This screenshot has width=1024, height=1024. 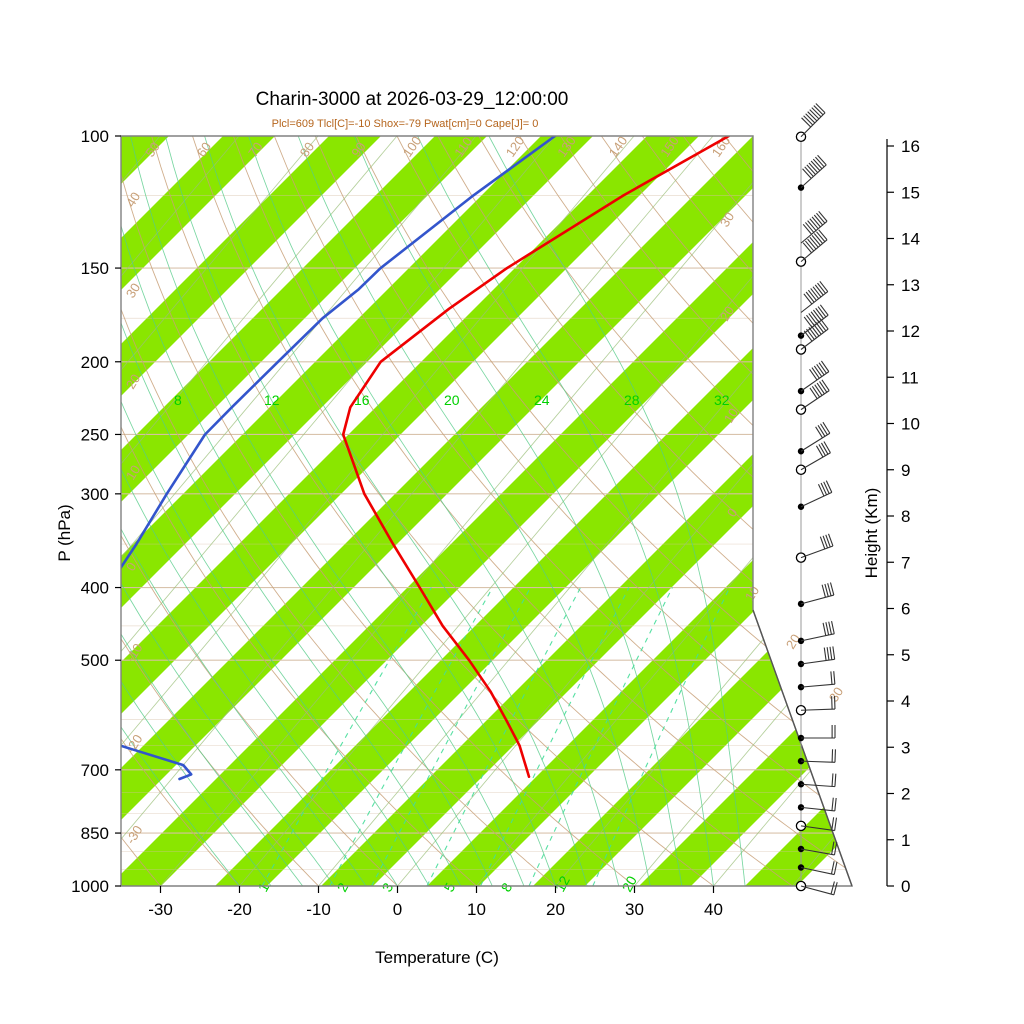 What do you see at coordinates (307, 149) in the screenshot?
I see `dry-adiabat-top-label: 80` at bounding box center [307, 149].